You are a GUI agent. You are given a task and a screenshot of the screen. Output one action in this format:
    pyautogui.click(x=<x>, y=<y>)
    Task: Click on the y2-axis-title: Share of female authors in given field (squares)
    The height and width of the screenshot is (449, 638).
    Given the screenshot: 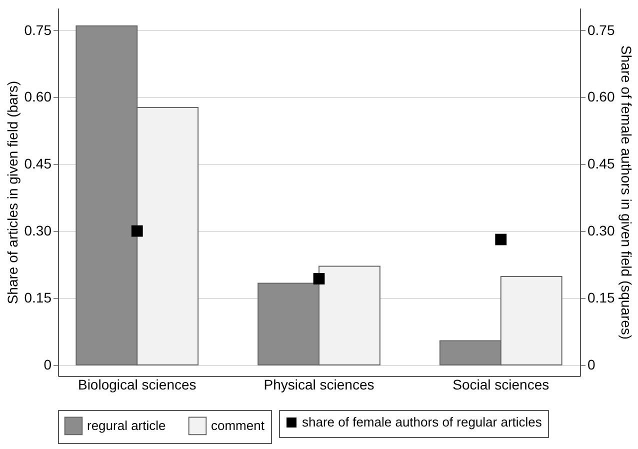 What is the action you would take?
    pyautogui.click(x=626, y=192)
    